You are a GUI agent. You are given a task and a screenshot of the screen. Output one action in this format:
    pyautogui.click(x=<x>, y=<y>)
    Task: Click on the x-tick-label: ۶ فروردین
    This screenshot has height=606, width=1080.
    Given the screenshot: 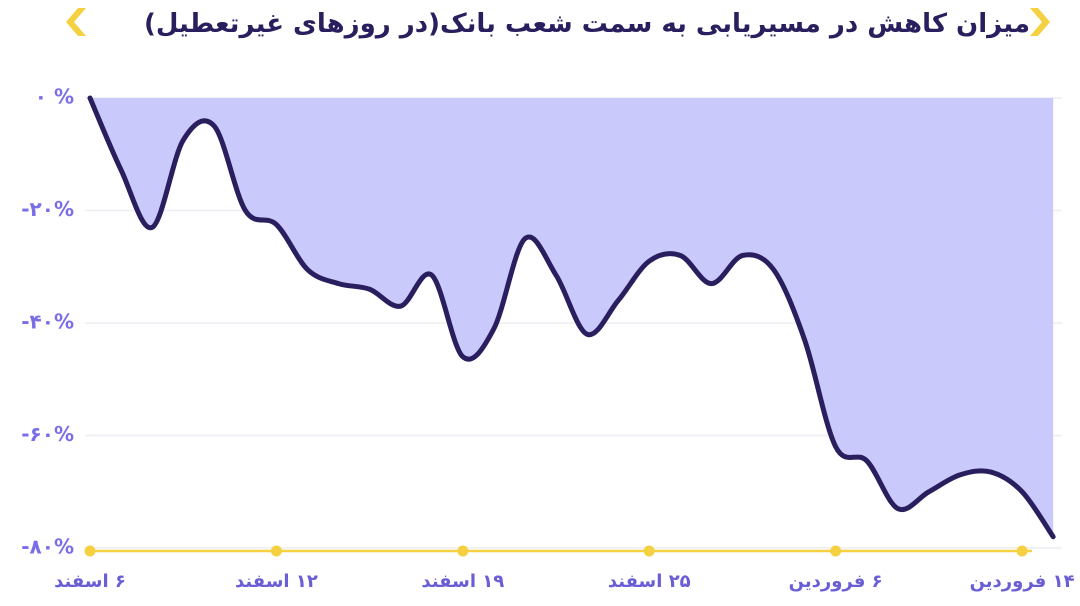 What is the action you would take?
    pyautogui.click(x=836, y=581)
    